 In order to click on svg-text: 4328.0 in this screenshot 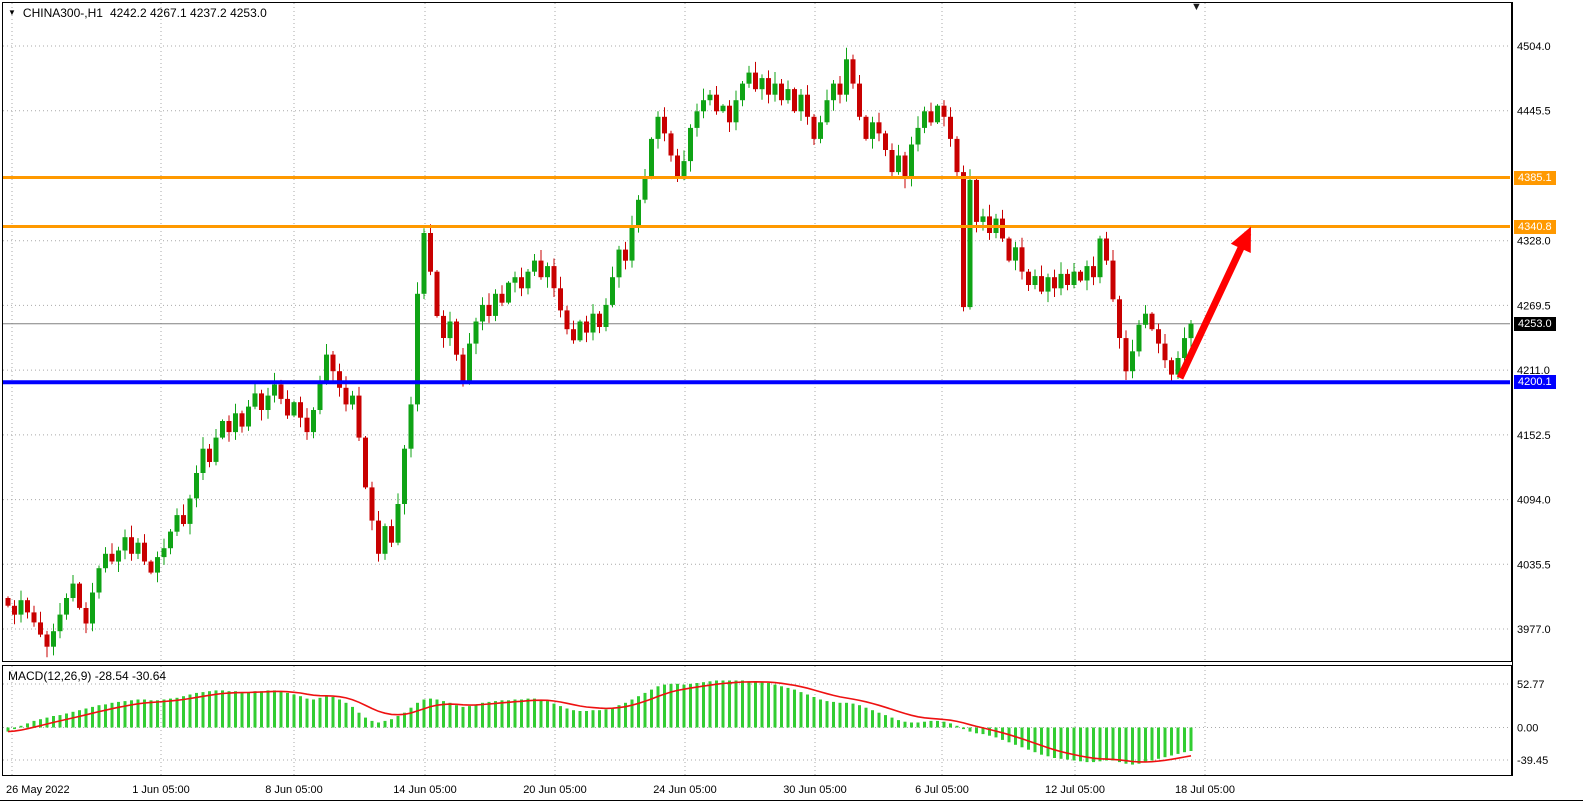, I will do `click(1534, 242)`.